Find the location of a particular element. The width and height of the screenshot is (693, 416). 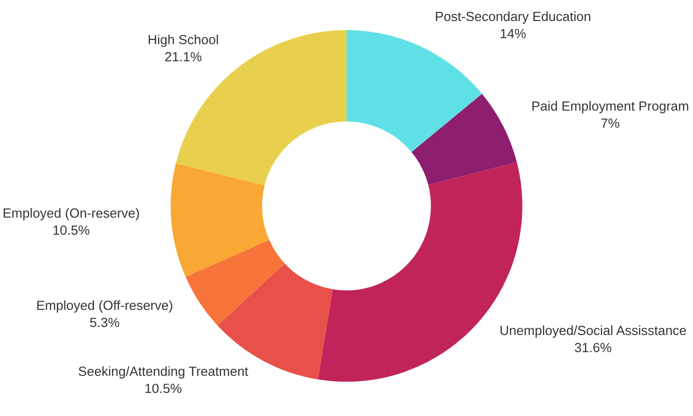

slice-label: Paid Employment Program is located at coordinates (610, 107).